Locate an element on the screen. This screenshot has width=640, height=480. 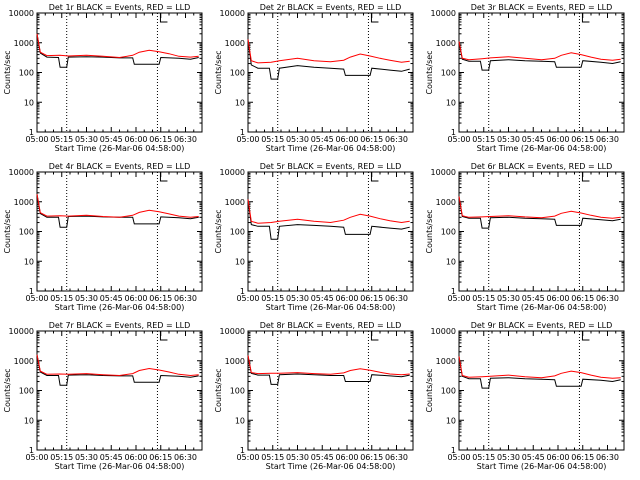
chart-title: Det 6r BLACK = Events, RED = LLD is located at coordinates (542, 166).